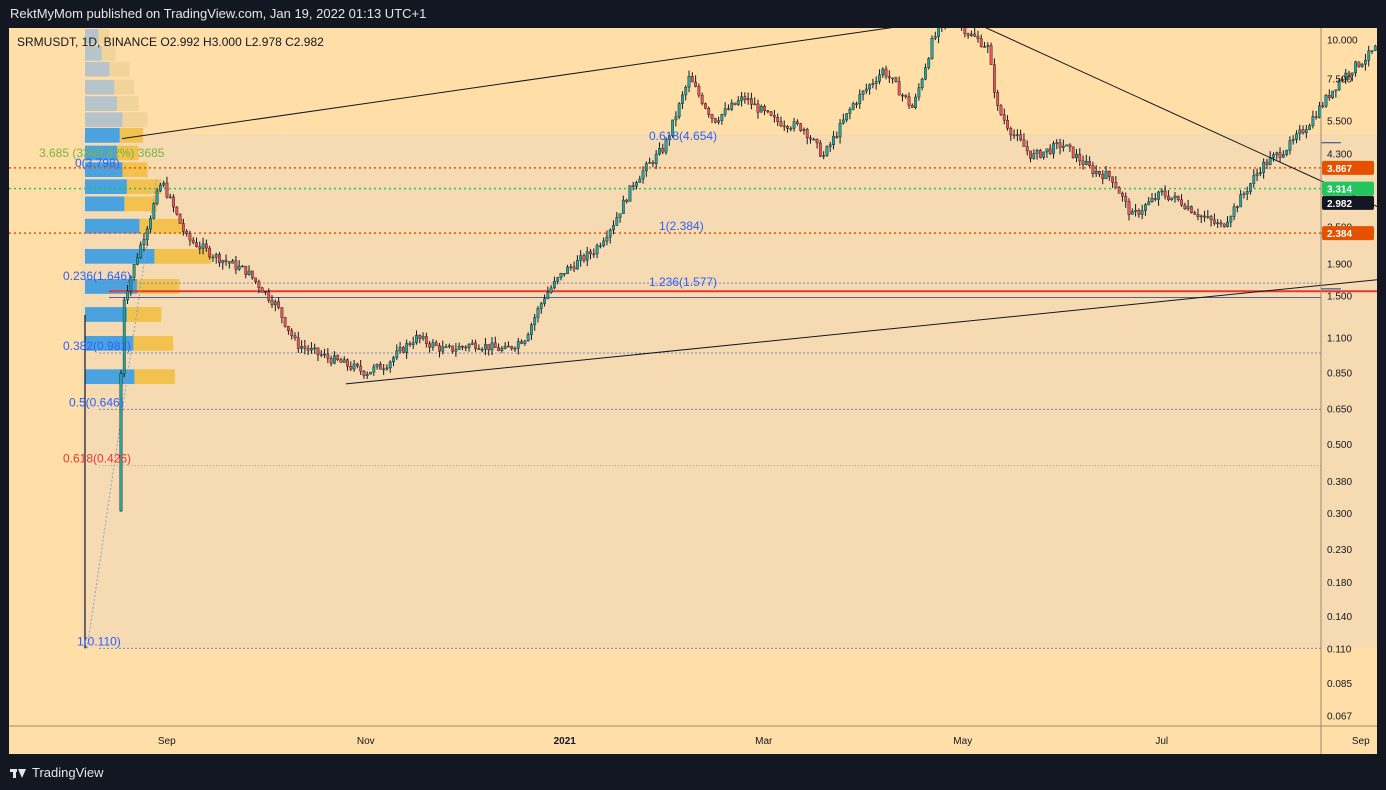  Describe the element at coordinates (1339, 373) in the screenshot. I see `price-tick-label: 0.850` at that location.